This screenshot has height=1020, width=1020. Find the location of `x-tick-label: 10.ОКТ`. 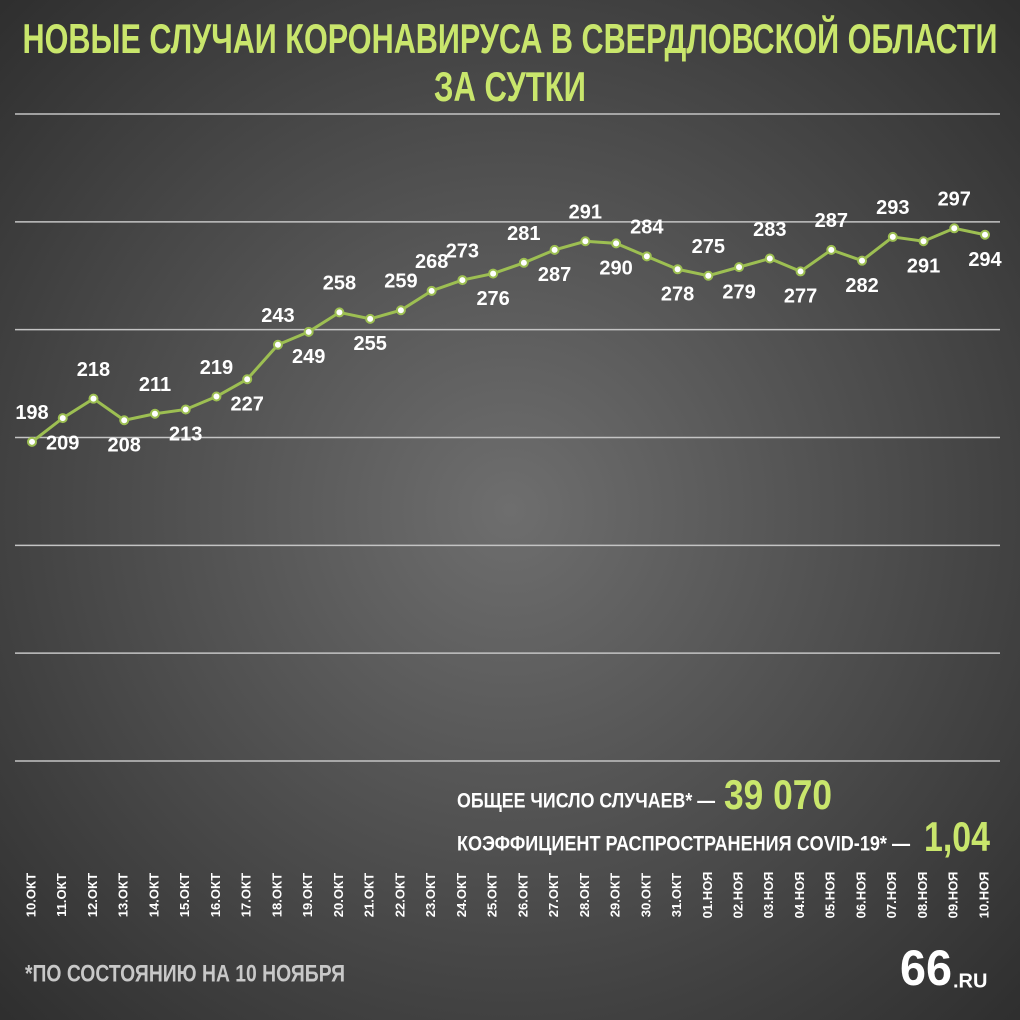

x-tick-label: 10.ОКТ is located at coordinates (30, 895).